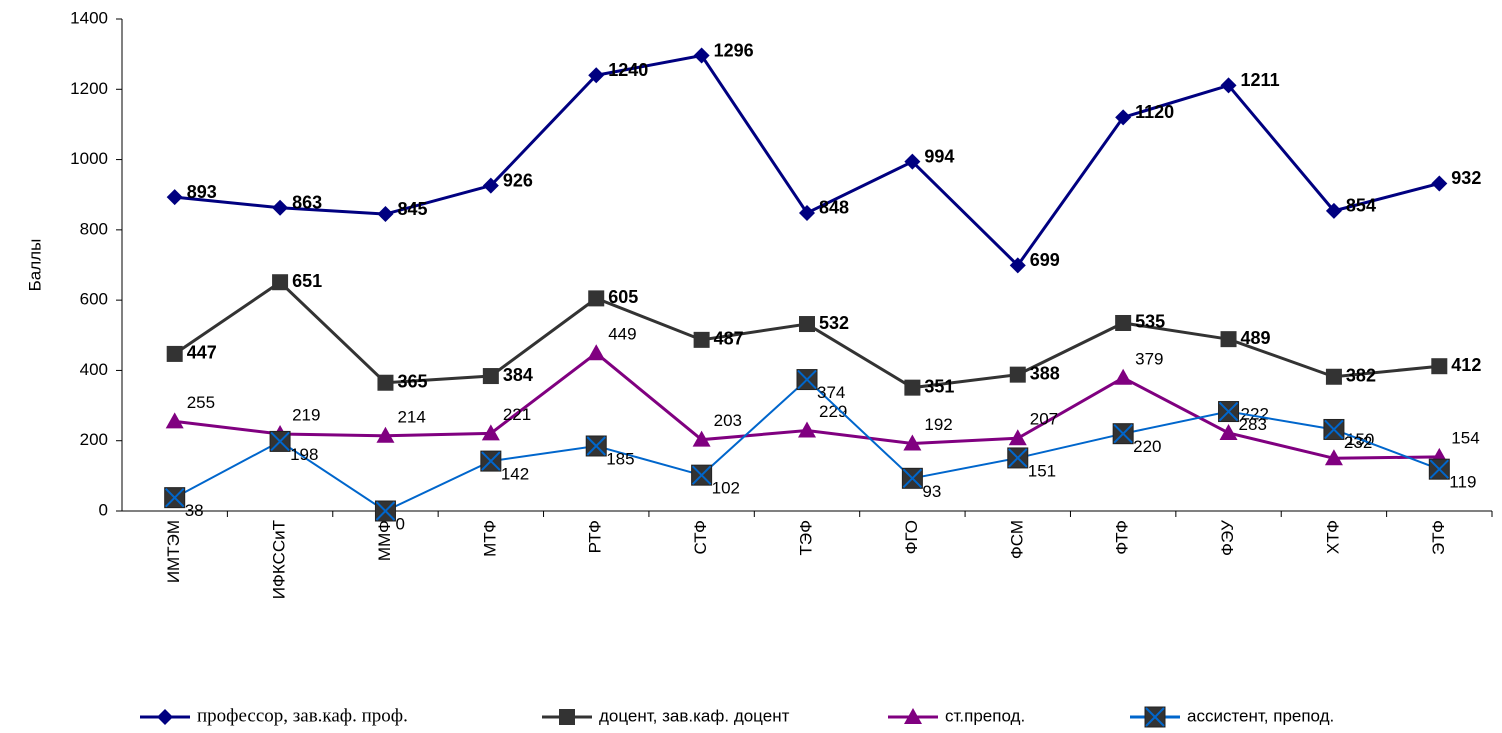  I want to click on data-label: 532, so click(834, 323).